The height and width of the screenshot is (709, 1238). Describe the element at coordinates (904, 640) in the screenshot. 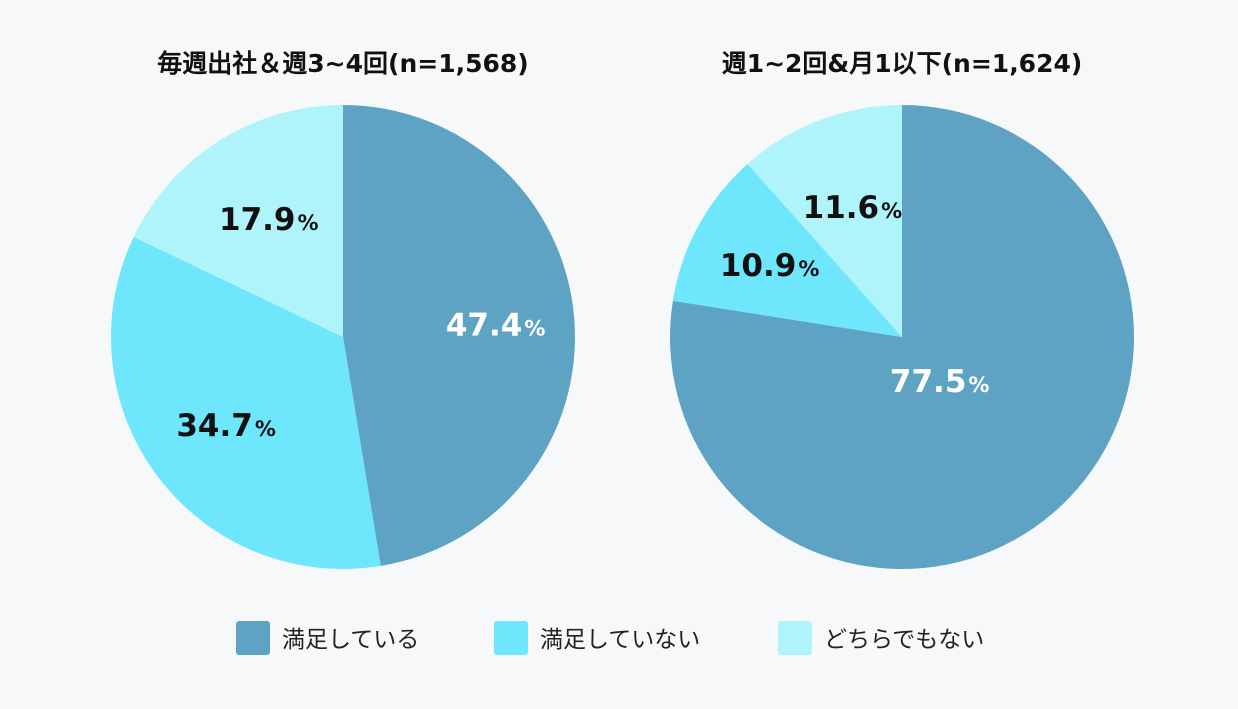

I see `legend-label: どちらでもない` at that location.